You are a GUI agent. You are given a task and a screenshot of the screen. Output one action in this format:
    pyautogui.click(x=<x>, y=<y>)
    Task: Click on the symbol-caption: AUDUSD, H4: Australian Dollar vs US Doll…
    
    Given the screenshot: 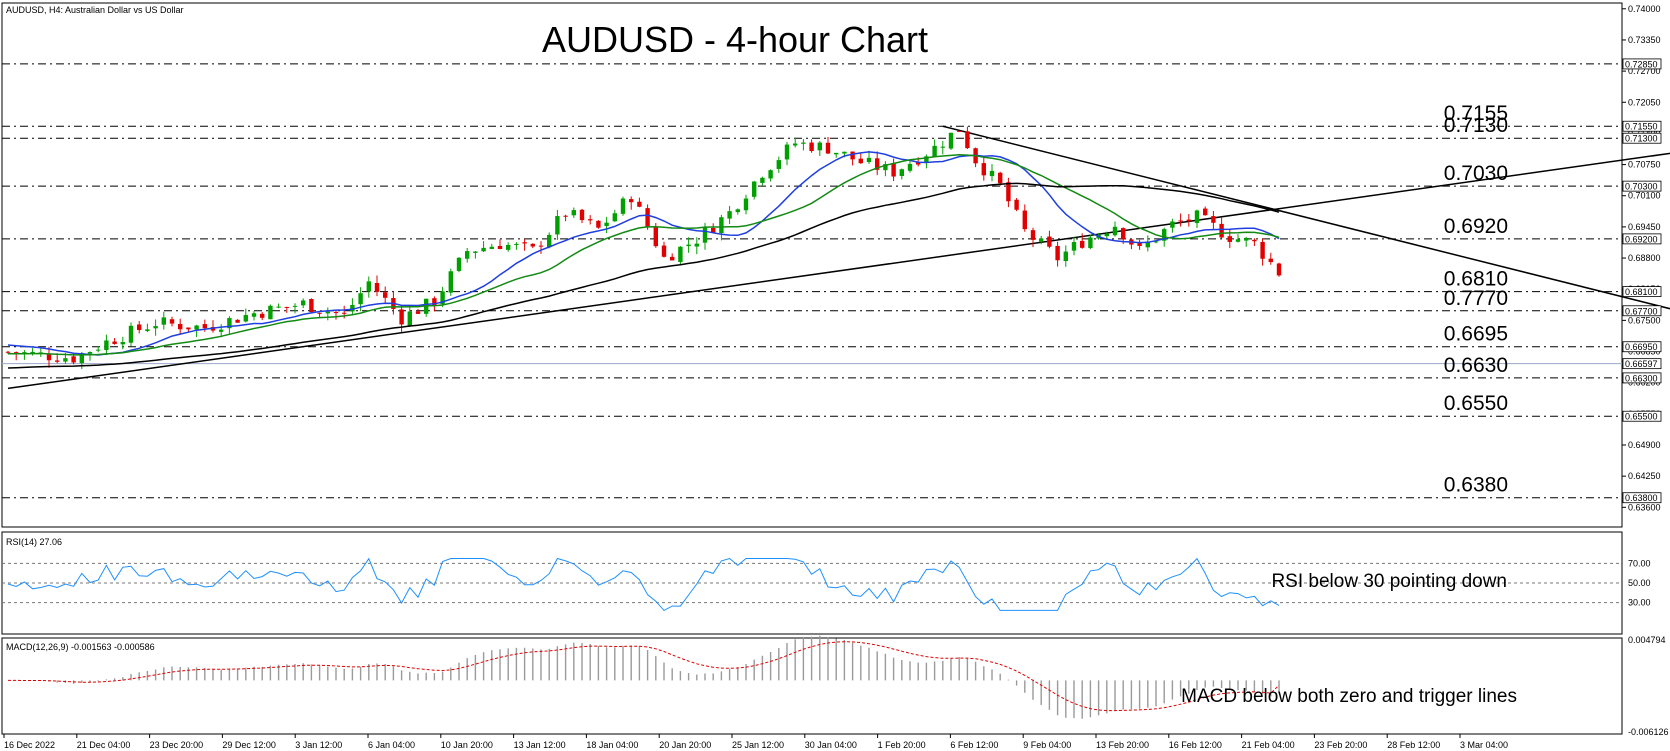 What is the action you would take?
    pyautogui.click(x=95, y=10)
    